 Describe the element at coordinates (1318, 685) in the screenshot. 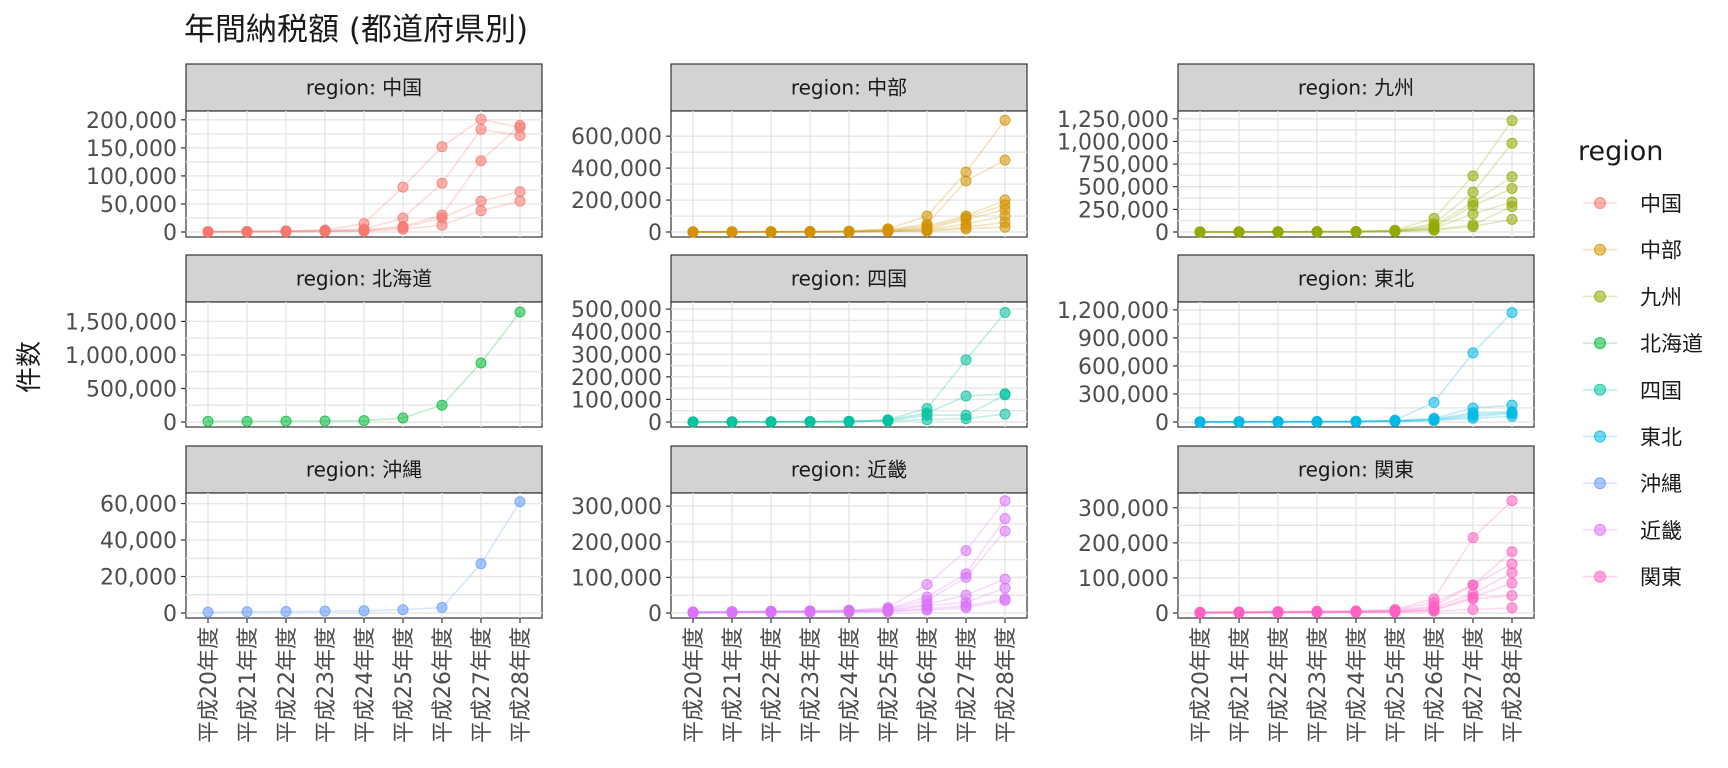

I see `x-tick-label: 平成23年度` at that location.